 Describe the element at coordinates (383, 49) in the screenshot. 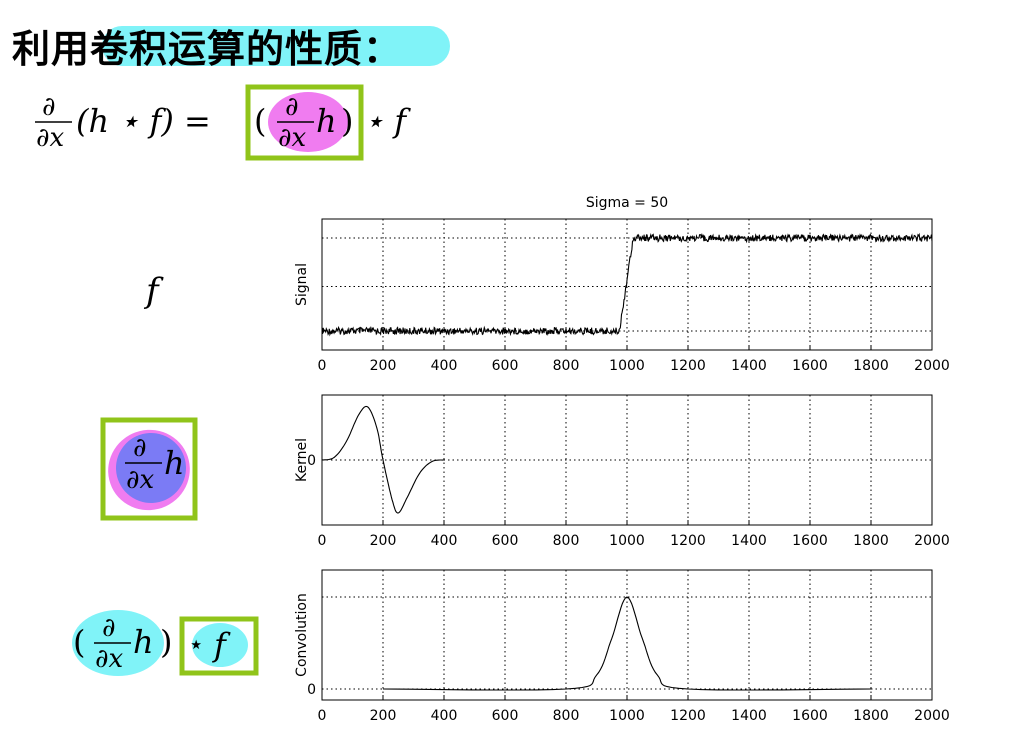

I see `title-suffix: ：` at that location.